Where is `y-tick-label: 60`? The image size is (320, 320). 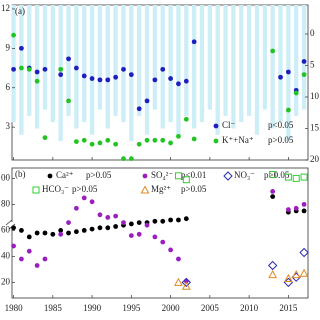 y-tick-label: 60 is located at coordinates (6, 229).